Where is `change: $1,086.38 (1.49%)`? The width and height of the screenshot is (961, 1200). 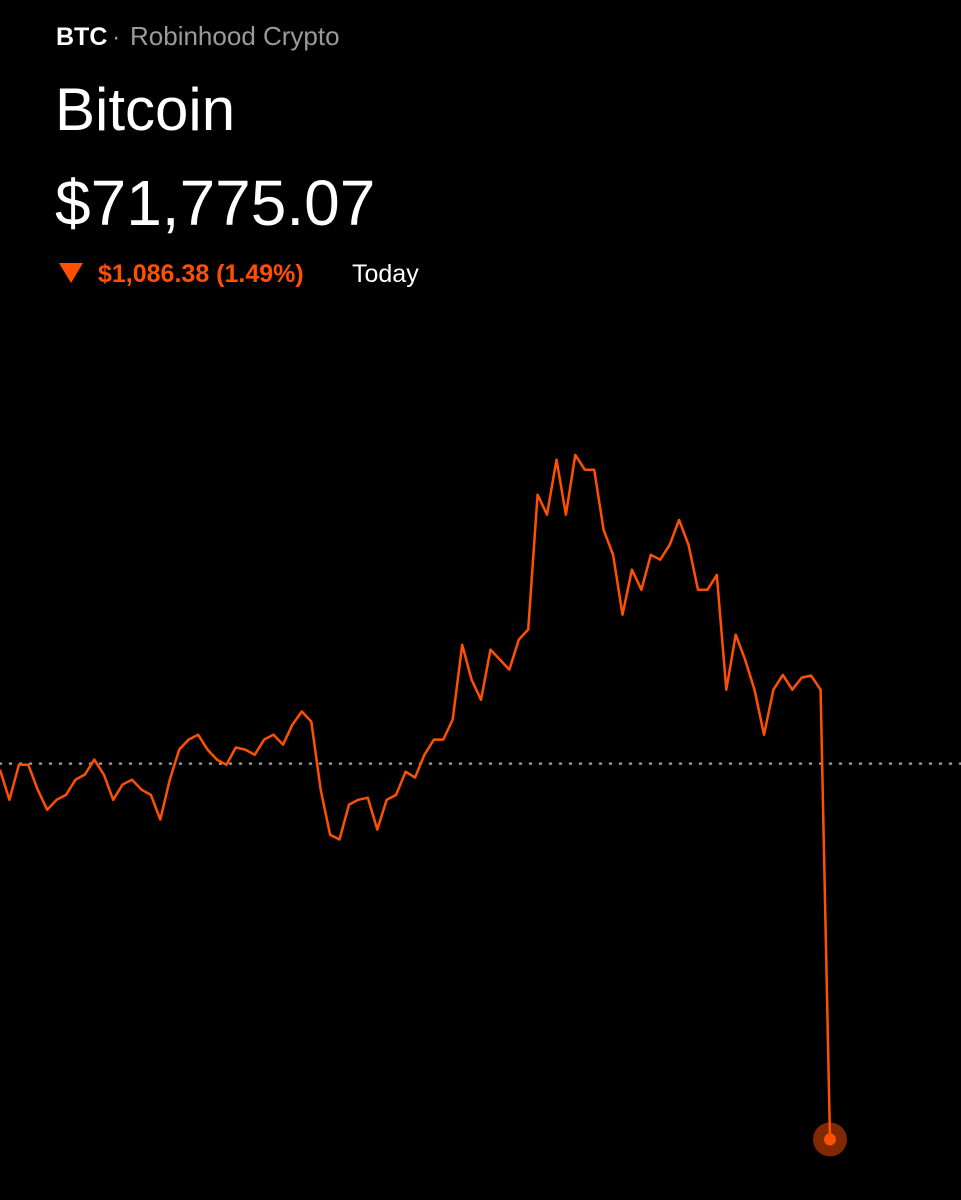
change: $1,086.38 (1.49%) is located at coordinates (201, 274).